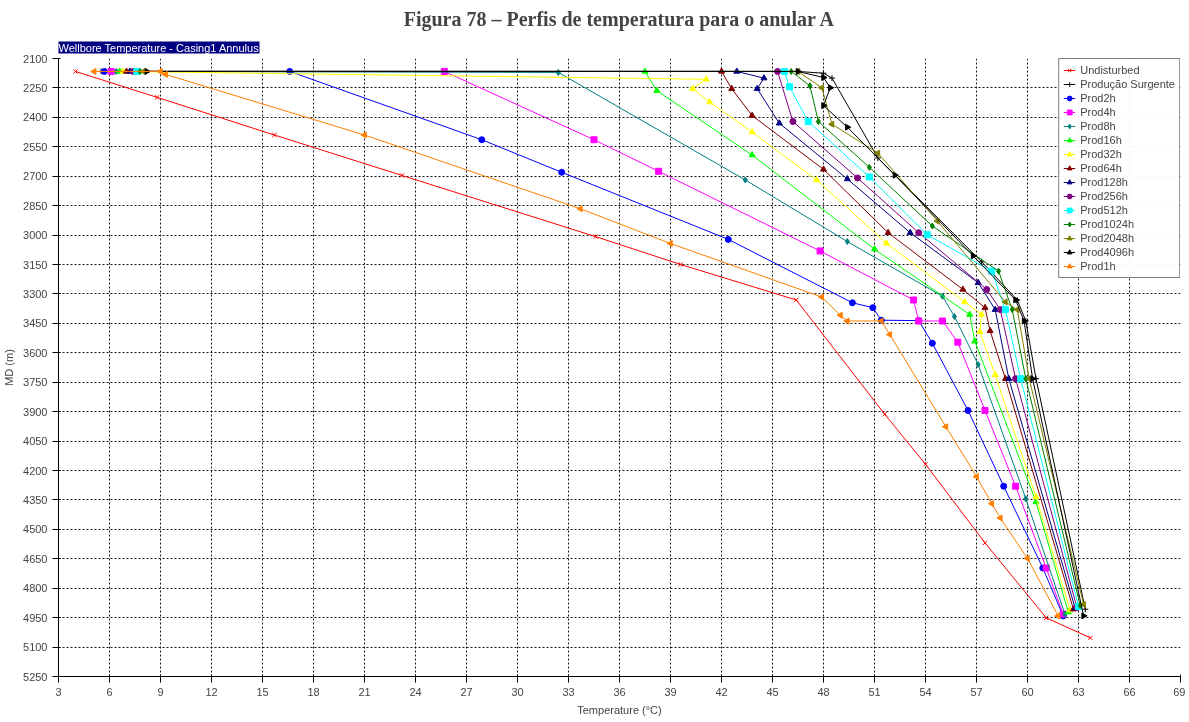 This screenshot has height=722, width=1189. Describe the element at coordinates (9, 367) in the screenshot. I see `y-axis-title: MD (m)` at that location.